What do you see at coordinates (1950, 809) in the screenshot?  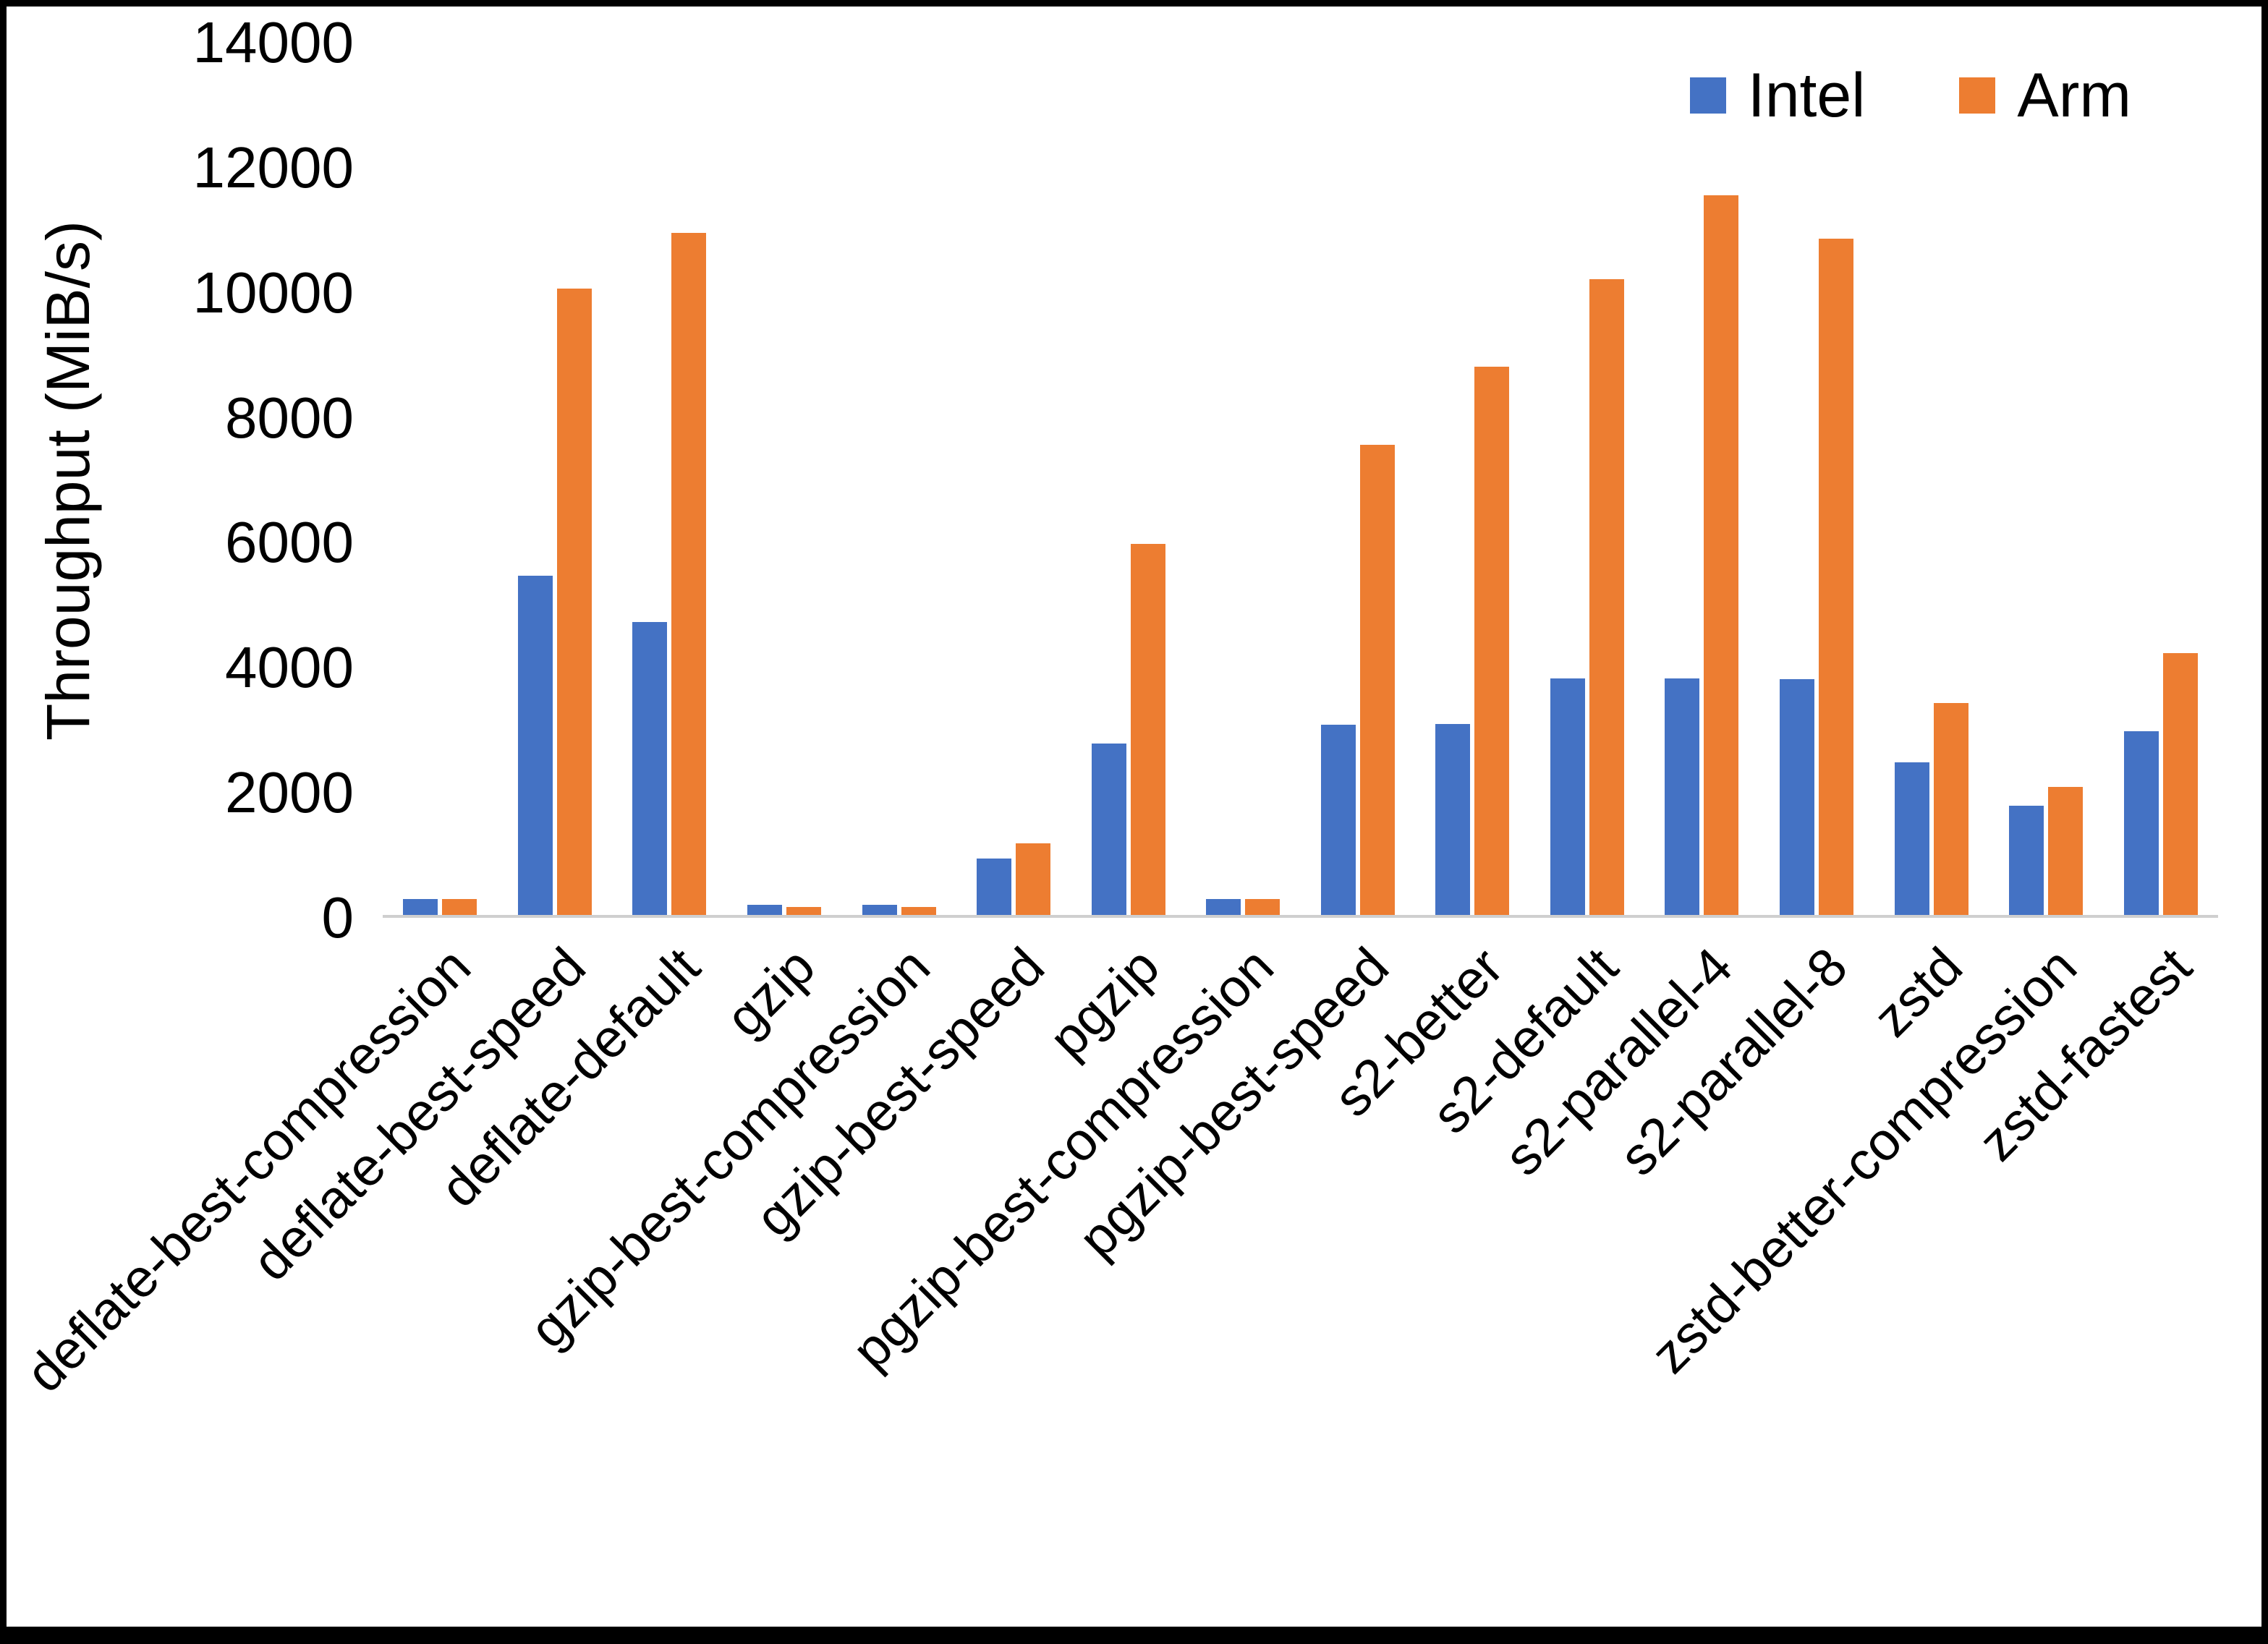 I see `bar-arm-zstd` at bounding box center [1950, 809].